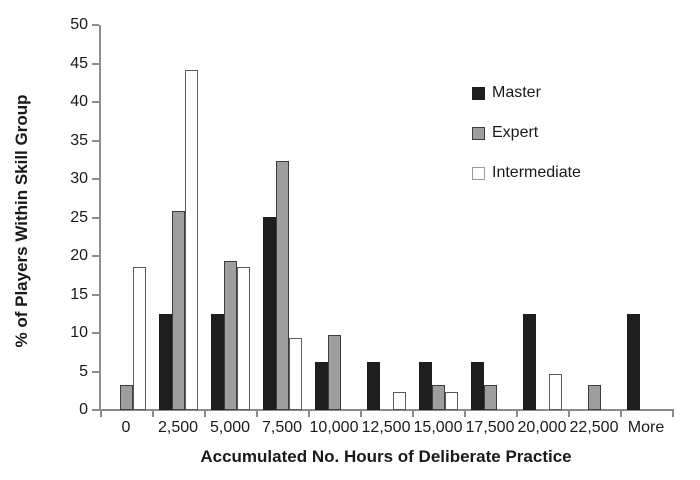 This screenshot has height=480, width=700. I want to click on x-axis-line, so click(386, 410).